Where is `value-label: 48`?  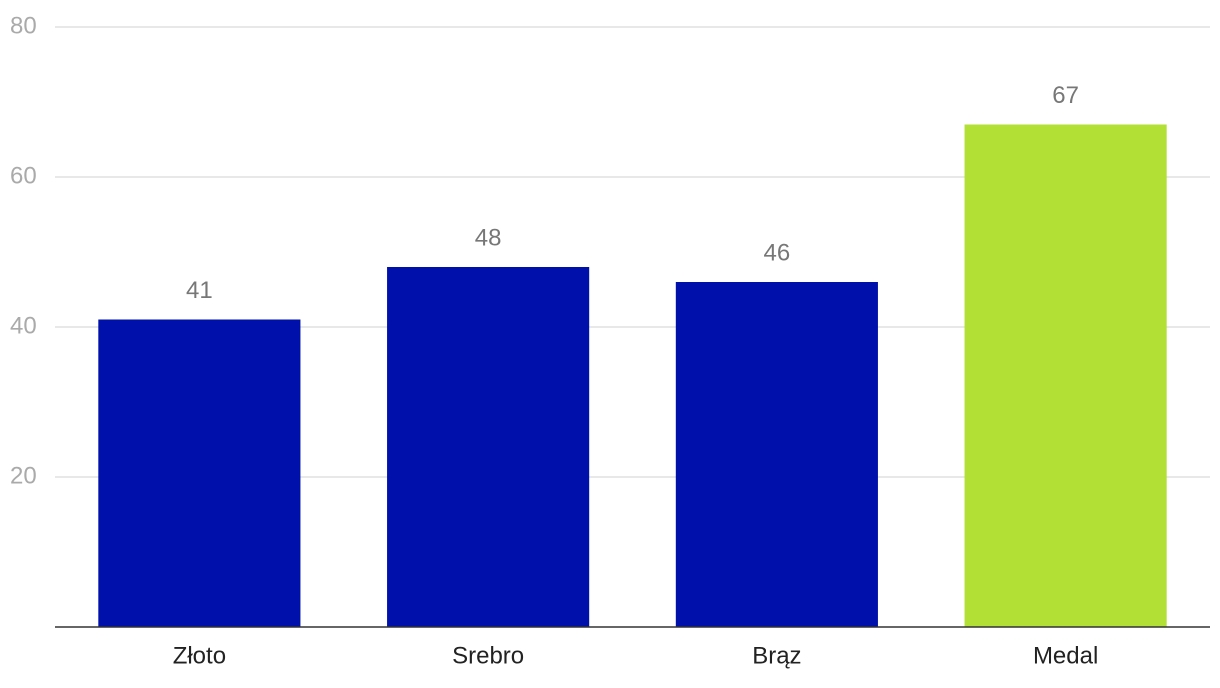 value-label: 48 is located at coordinates (488, 237).